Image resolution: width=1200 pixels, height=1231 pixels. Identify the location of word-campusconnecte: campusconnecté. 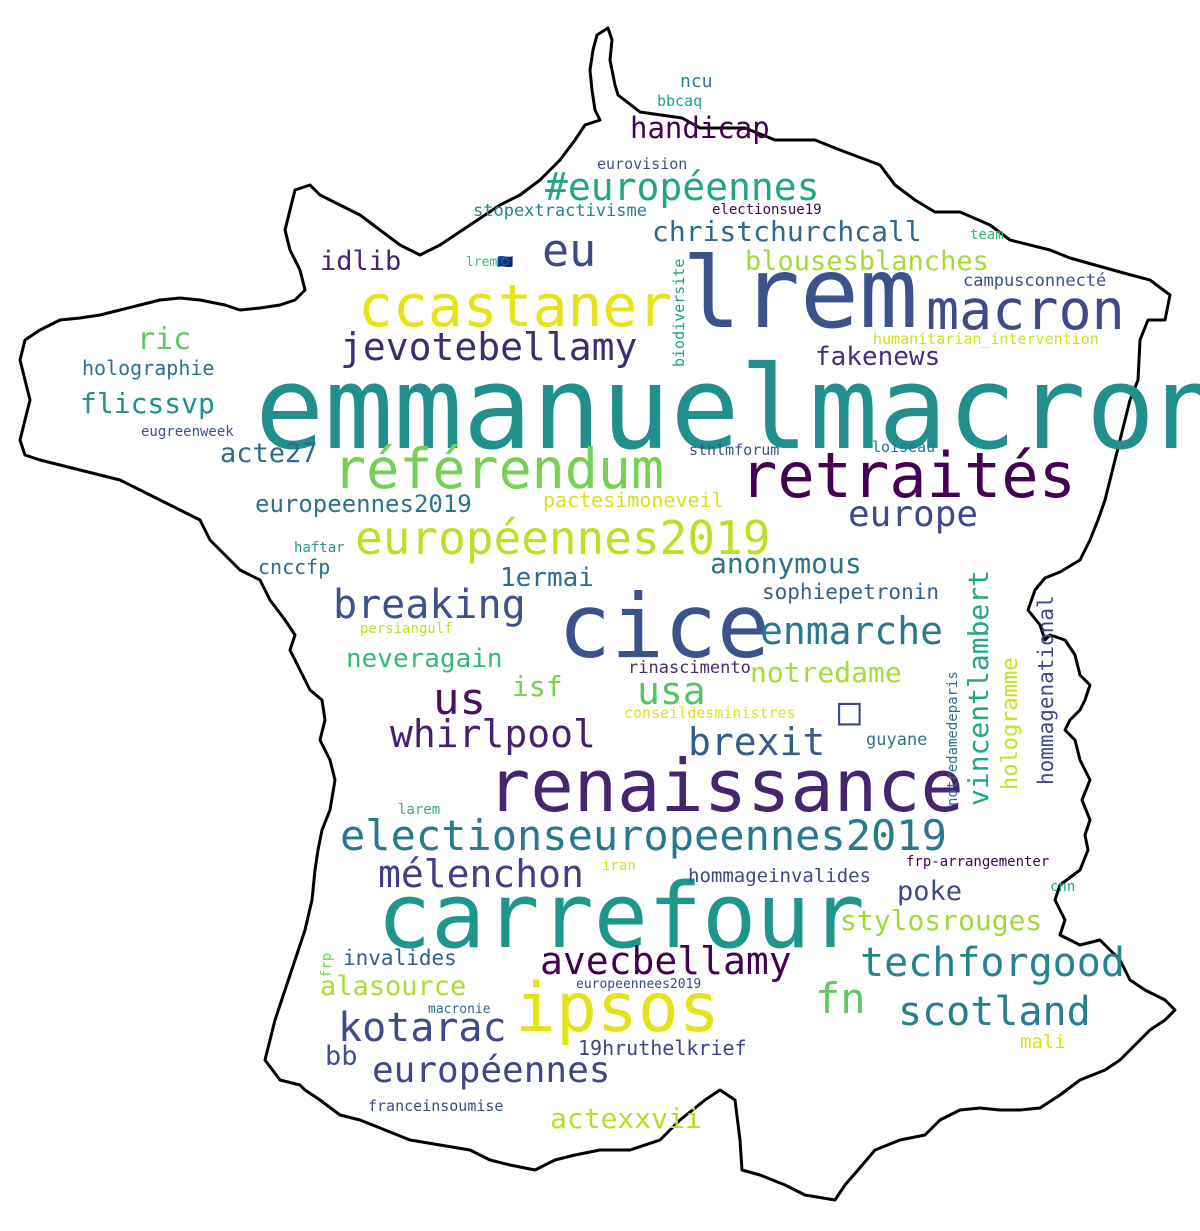
(1035, 281).